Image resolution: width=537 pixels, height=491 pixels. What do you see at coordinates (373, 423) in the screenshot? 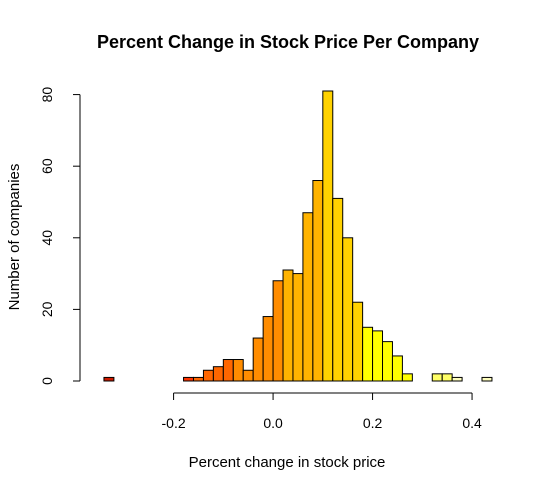
I see `x-tick-label: 0.2` at bounding box center [373, 423].